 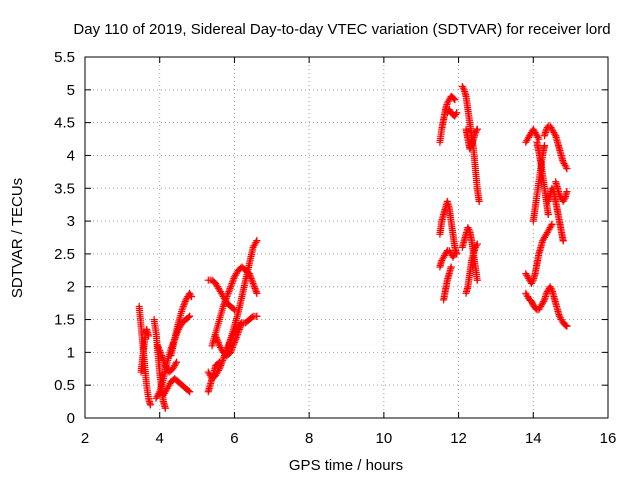 What do you see at coordinates (71, 287) in the screenshot?
I see `y-tick-label: 2` at bounding box center [71, 287].